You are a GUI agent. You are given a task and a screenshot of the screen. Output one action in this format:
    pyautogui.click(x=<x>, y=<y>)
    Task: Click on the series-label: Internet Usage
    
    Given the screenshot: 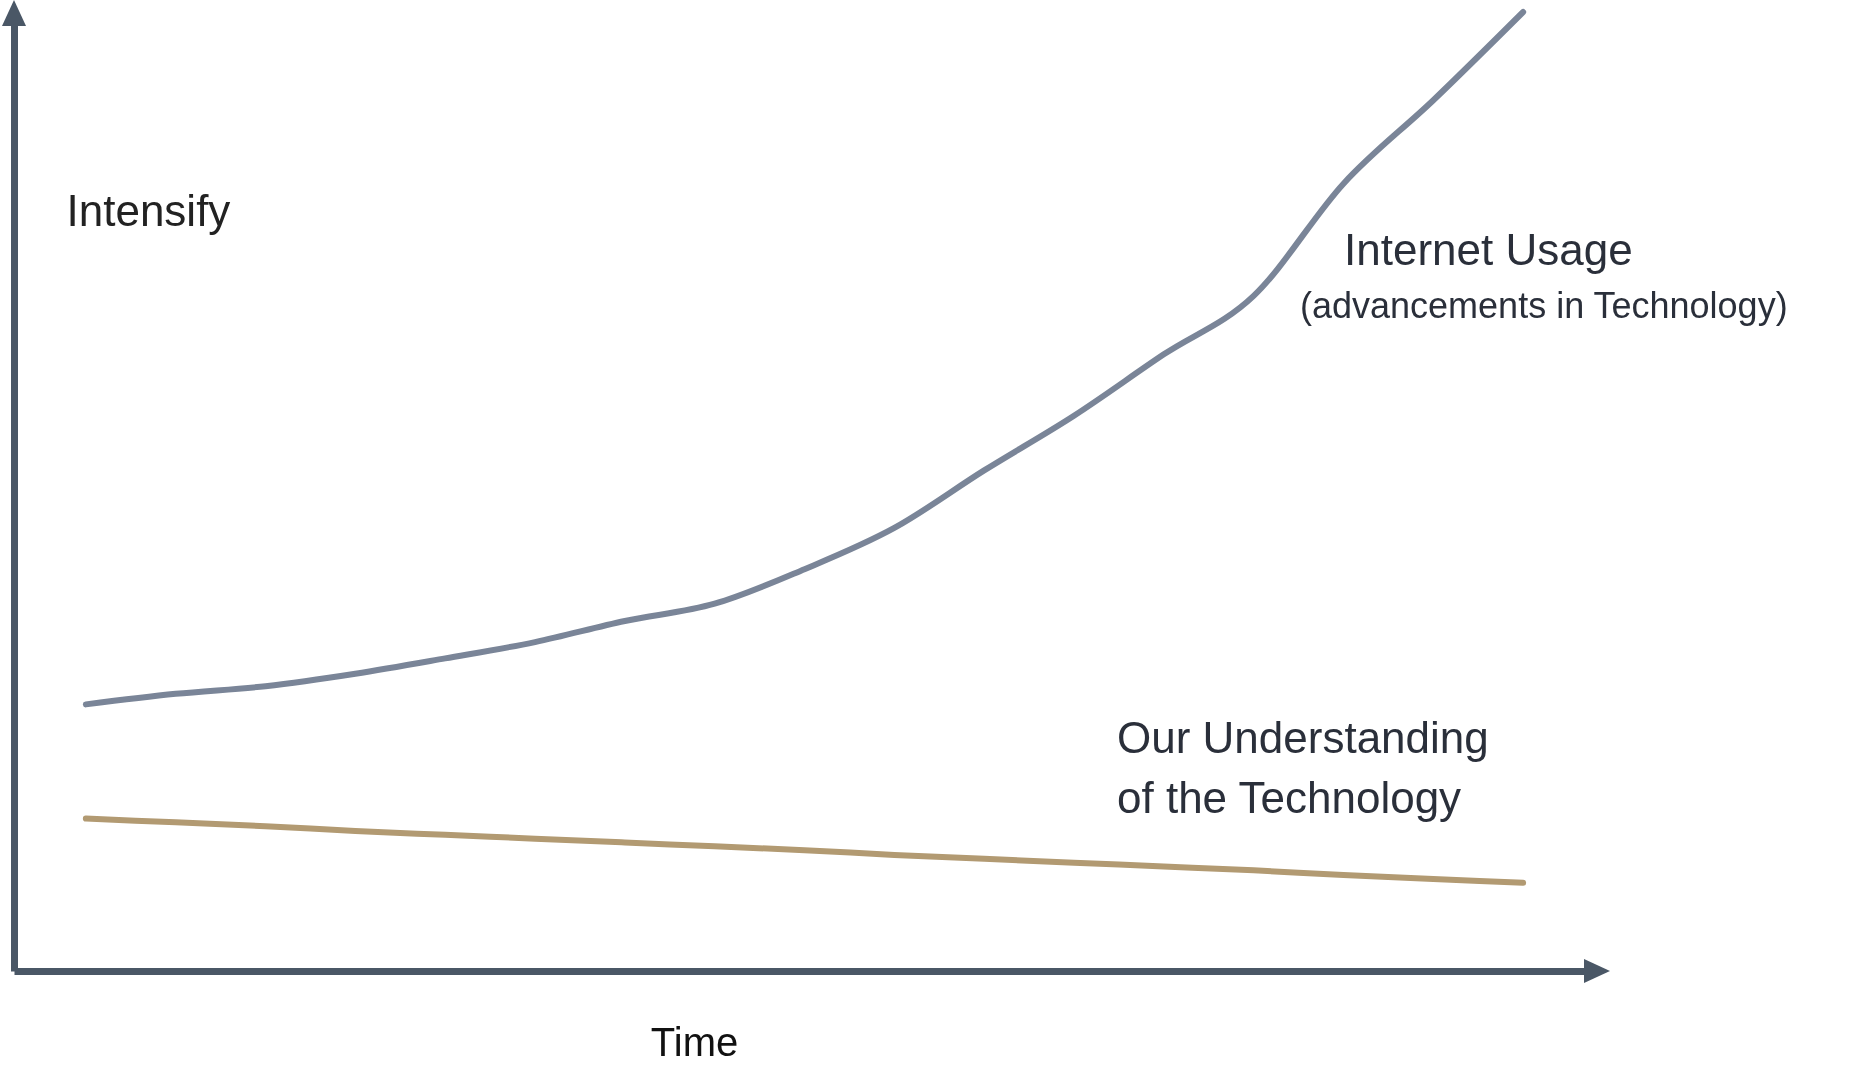 What is the action you would take?
    pyautogui.click(x=1488, y=249)
    